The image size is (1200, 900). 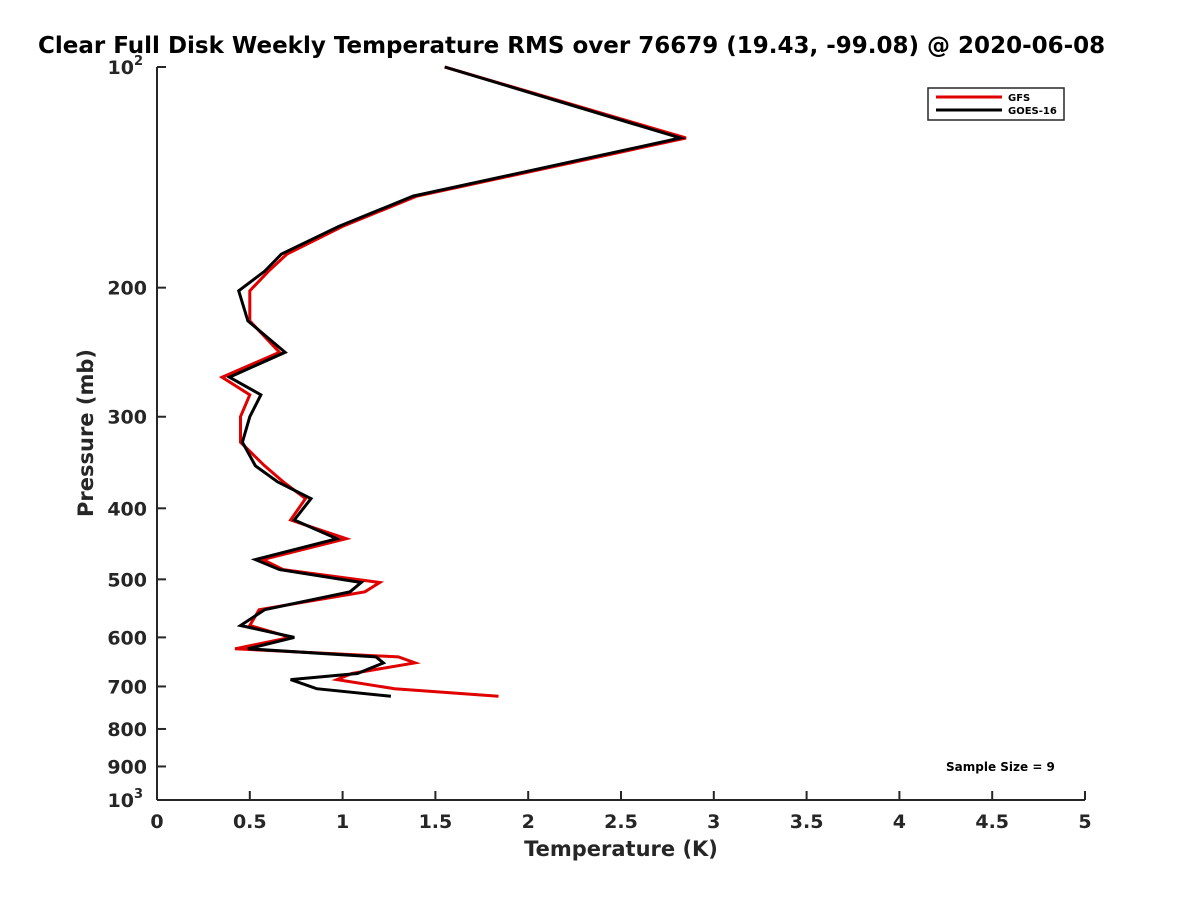 What do you see at coordinates (1019, 98) in the screenshot?
I see `legend-label: GFS` at bounding box center [1019, 98].